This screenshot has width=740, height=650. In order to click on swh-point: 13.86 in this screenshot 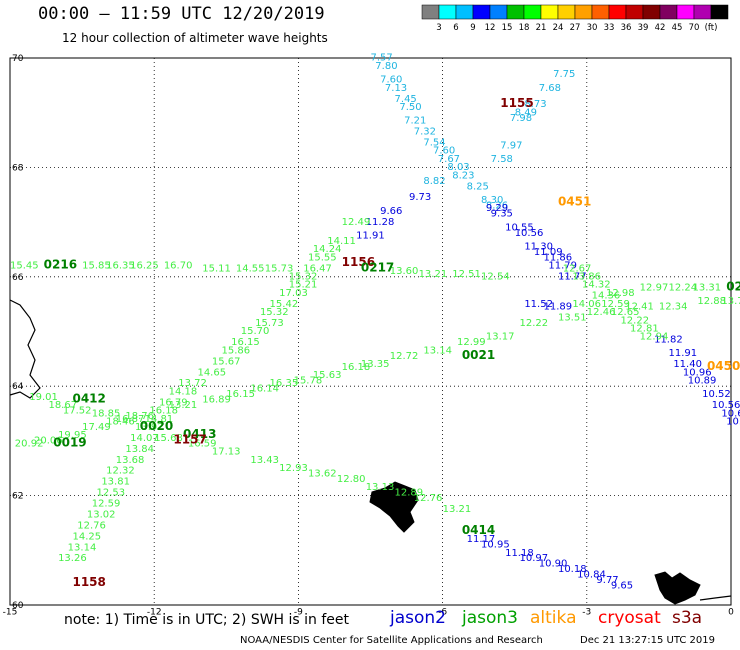, I will do `click(586, 277)`.